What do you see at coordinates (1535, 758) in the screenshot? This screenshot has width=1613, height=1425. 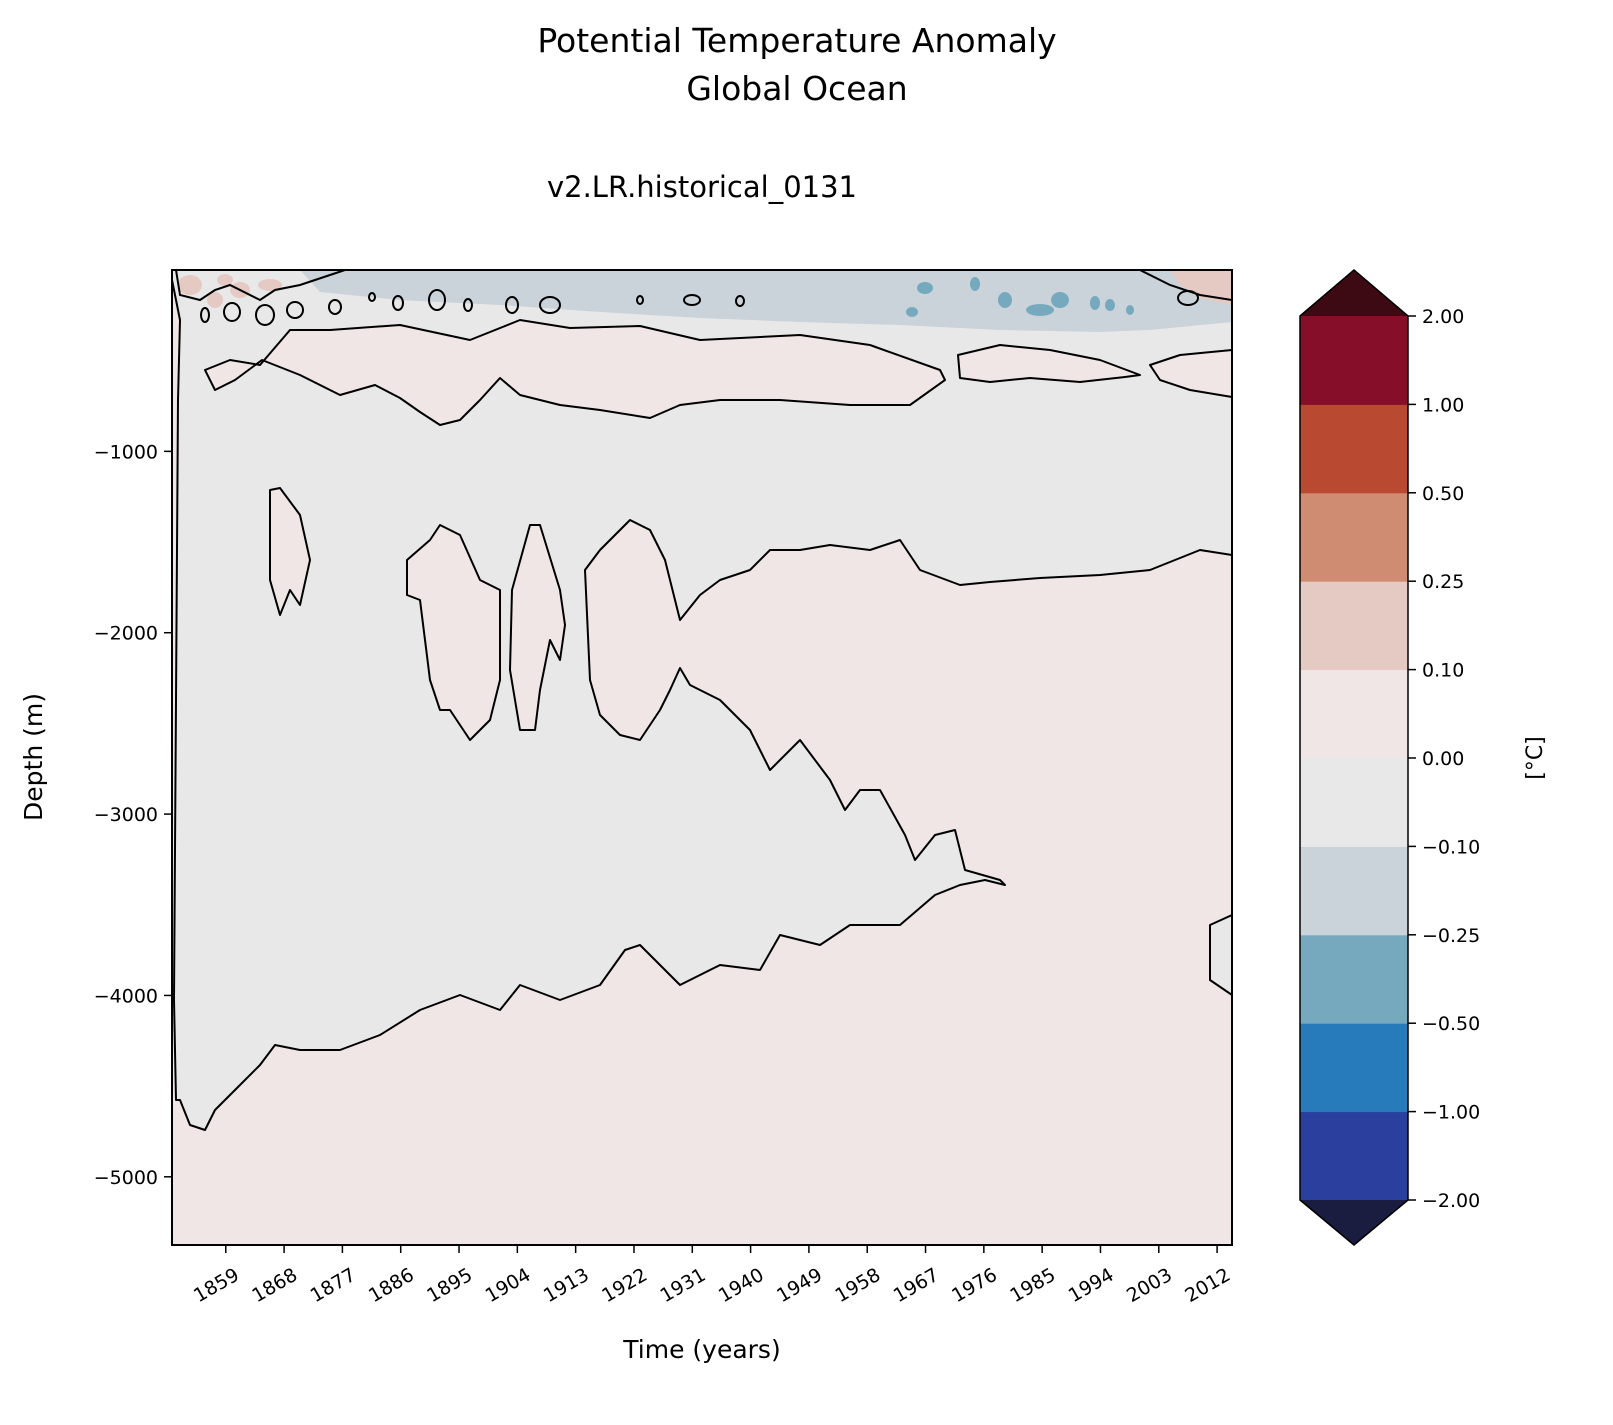 I see `colorbar-label: [°C]` at bounding box center [1535, 758].